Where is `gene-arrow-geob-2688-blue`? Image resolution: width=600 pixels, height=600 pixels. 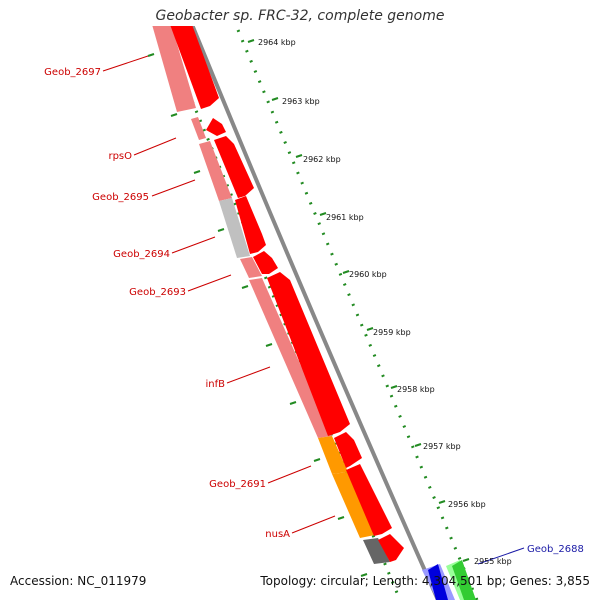 gene-arrow-geob-2688-blue is located at coordinates (438, 582).